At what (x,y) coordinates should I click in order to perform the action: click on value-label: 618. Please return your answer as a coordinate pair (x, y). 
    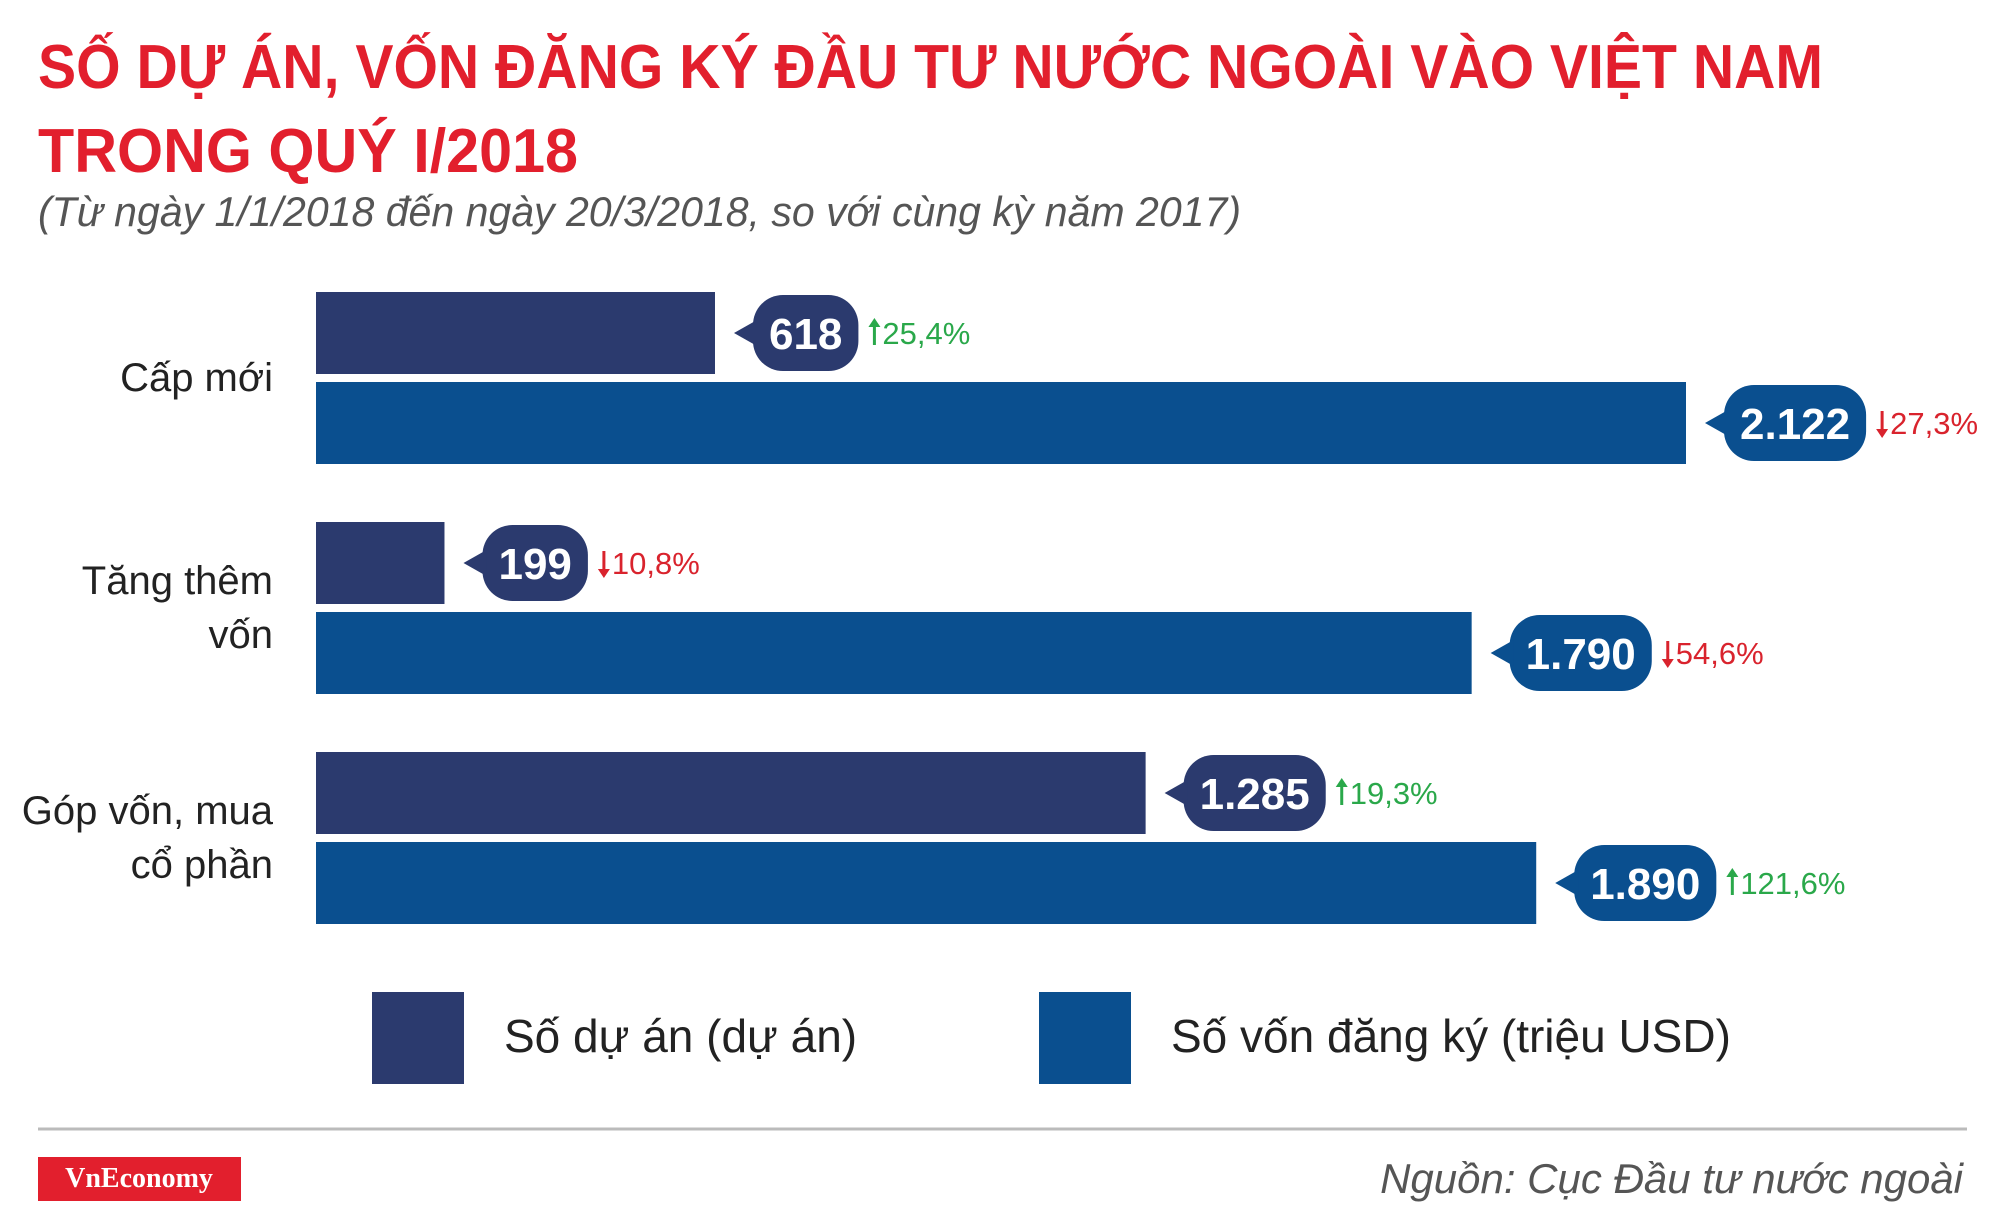
    Looking at the image, I should click on (805, 334).